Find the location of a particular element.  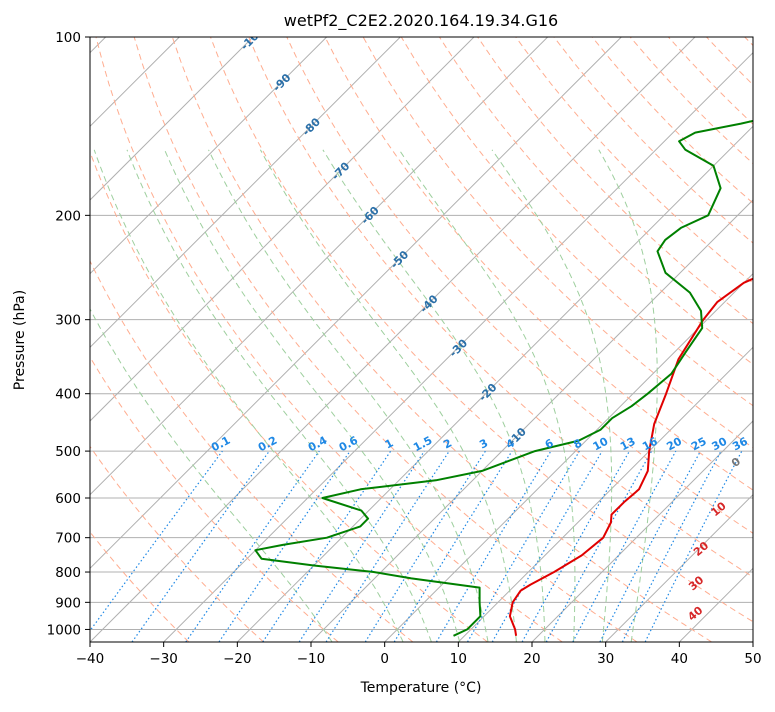

y-tick-label: 1000 is located at coordinates (64, 630).